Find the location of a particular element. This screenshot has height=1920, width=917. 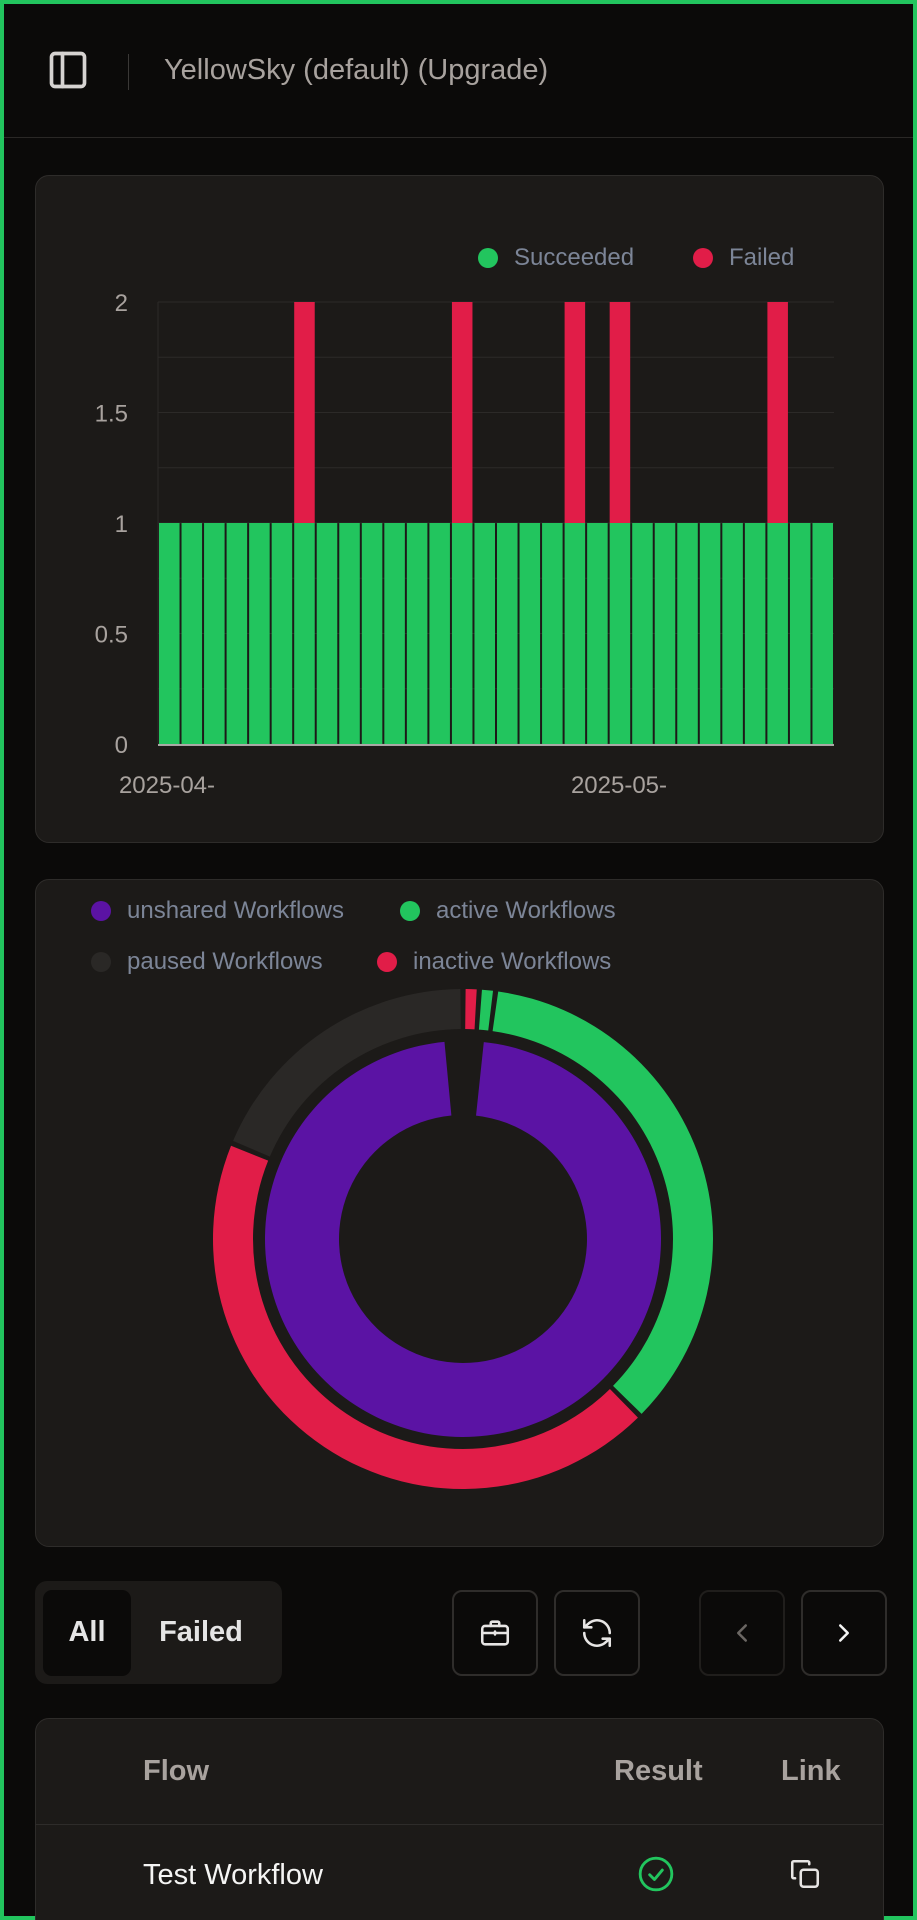

inner-slice-unshared-workflows is located at coordinates (463, 1239).